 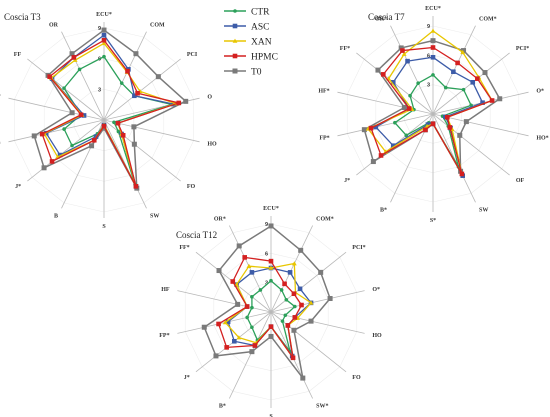 I want to click on legend-label-t0: T0, so click(x=256, y=73).